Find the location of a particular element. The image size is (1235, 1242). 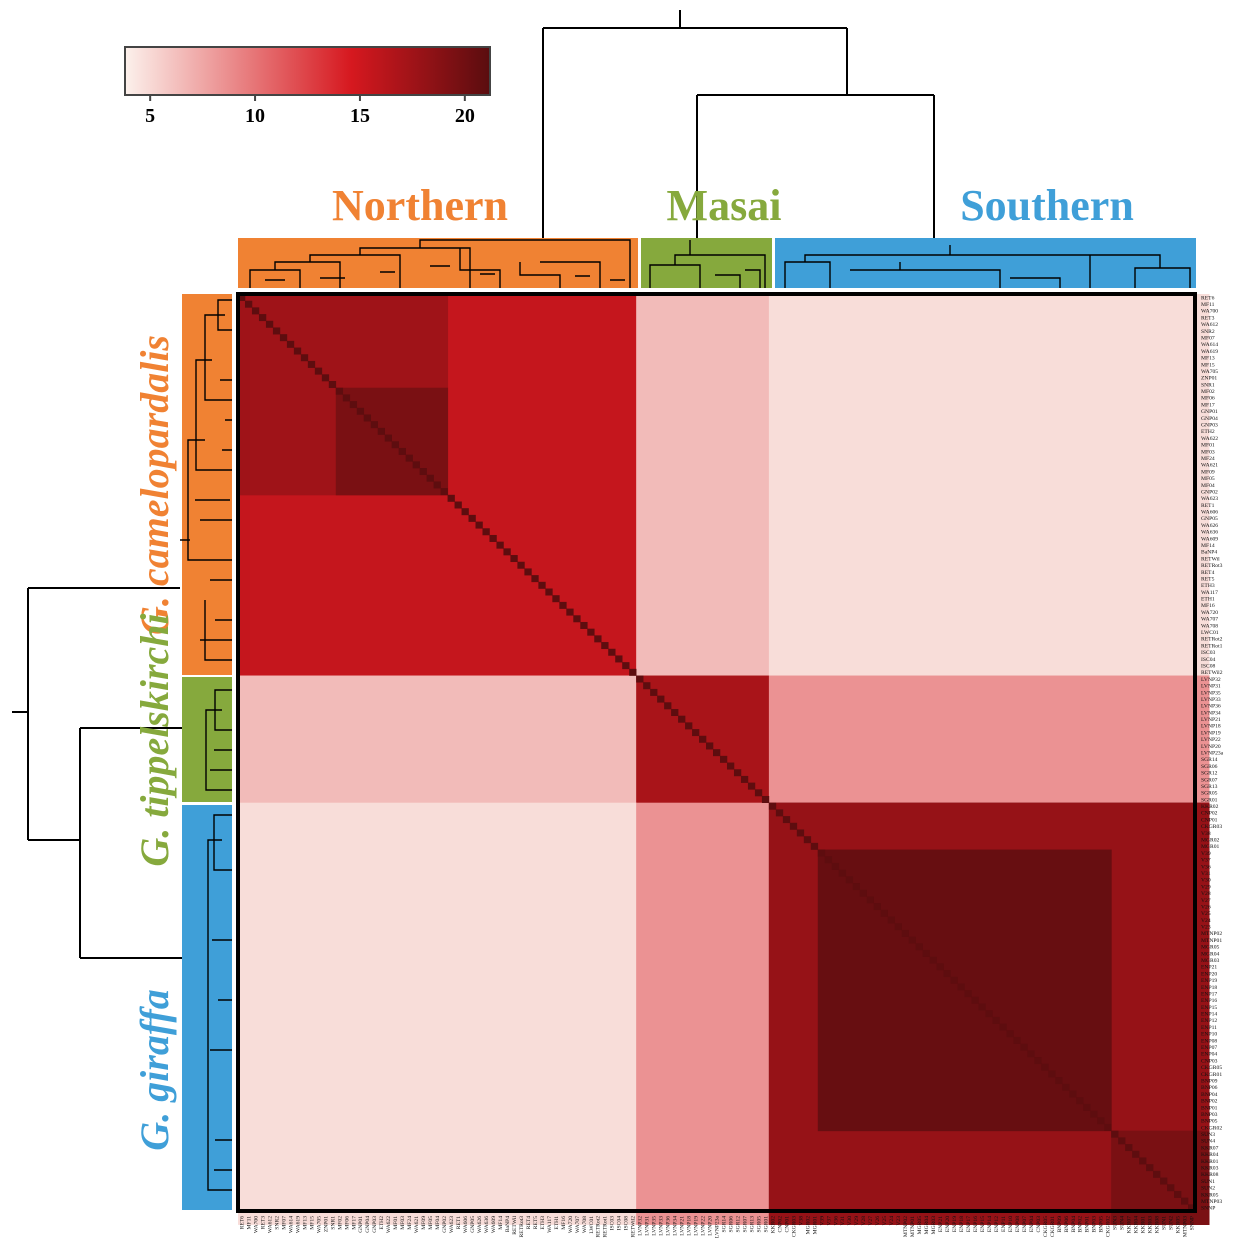

row-label: CKGR05 is located at coordinates (1211, 1068).